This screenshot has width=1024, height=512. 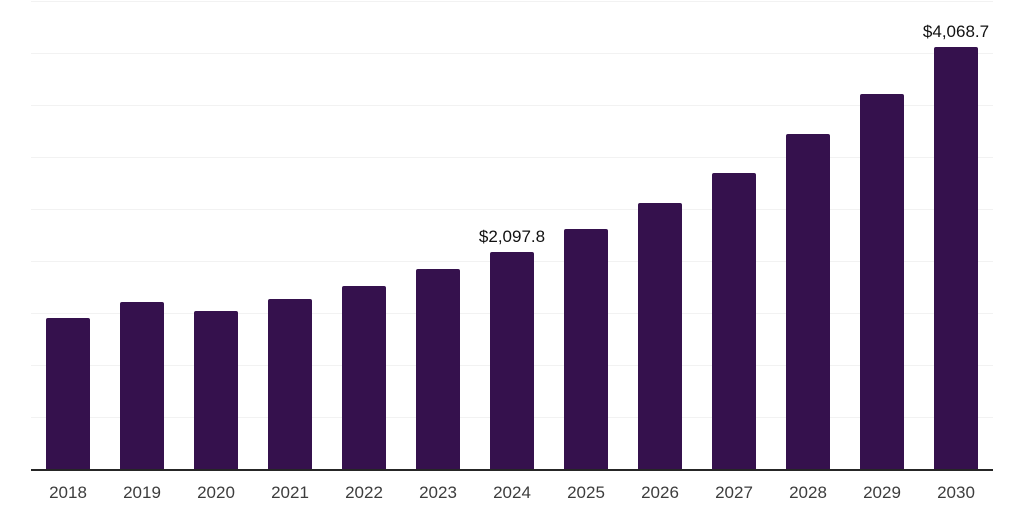 I want to click on x-tick-label-2019: 2019, so click(x=142, y=492).